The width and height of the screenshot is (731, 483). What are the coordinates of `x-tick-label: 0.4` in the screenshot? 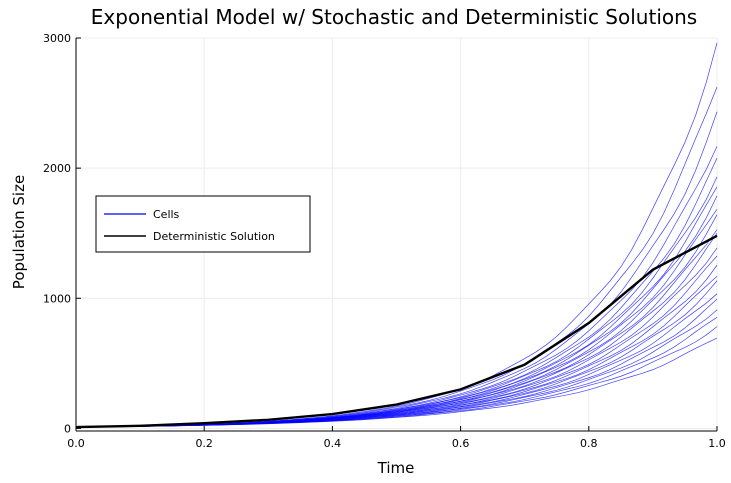 It's located at (333, 443).